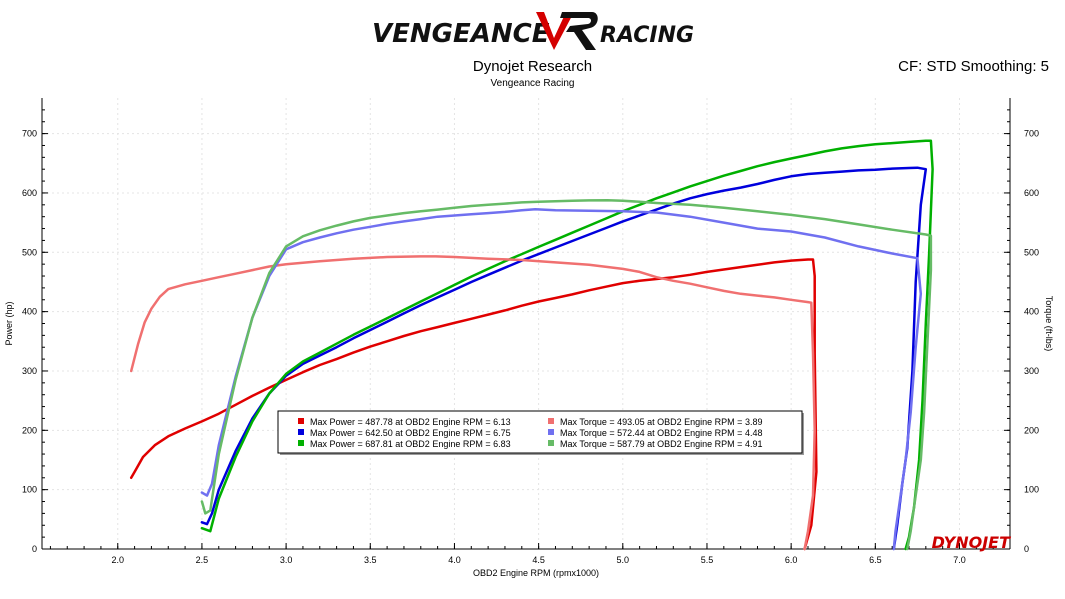 This screenshot has height=599, width=1065. What do you see at coordinates (1031, 134) in the screenshot?
I see `y-right-tick-label: 700` at bounding box center [1031, 134].